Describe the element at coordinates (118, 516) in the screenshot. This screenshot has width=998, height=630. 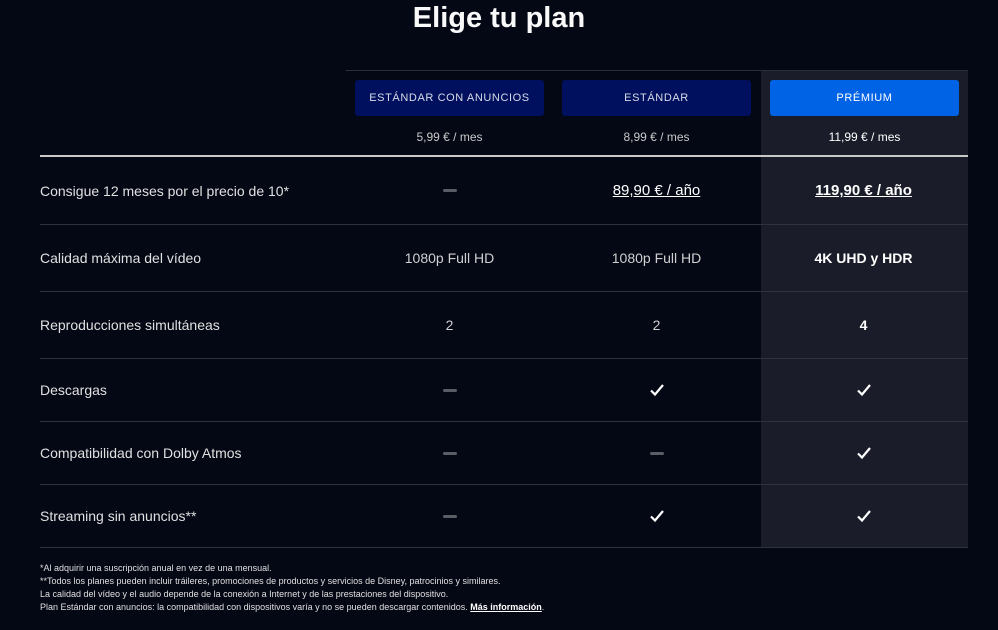
I see `feature-label: Streaming sin anuncios**` at that location.